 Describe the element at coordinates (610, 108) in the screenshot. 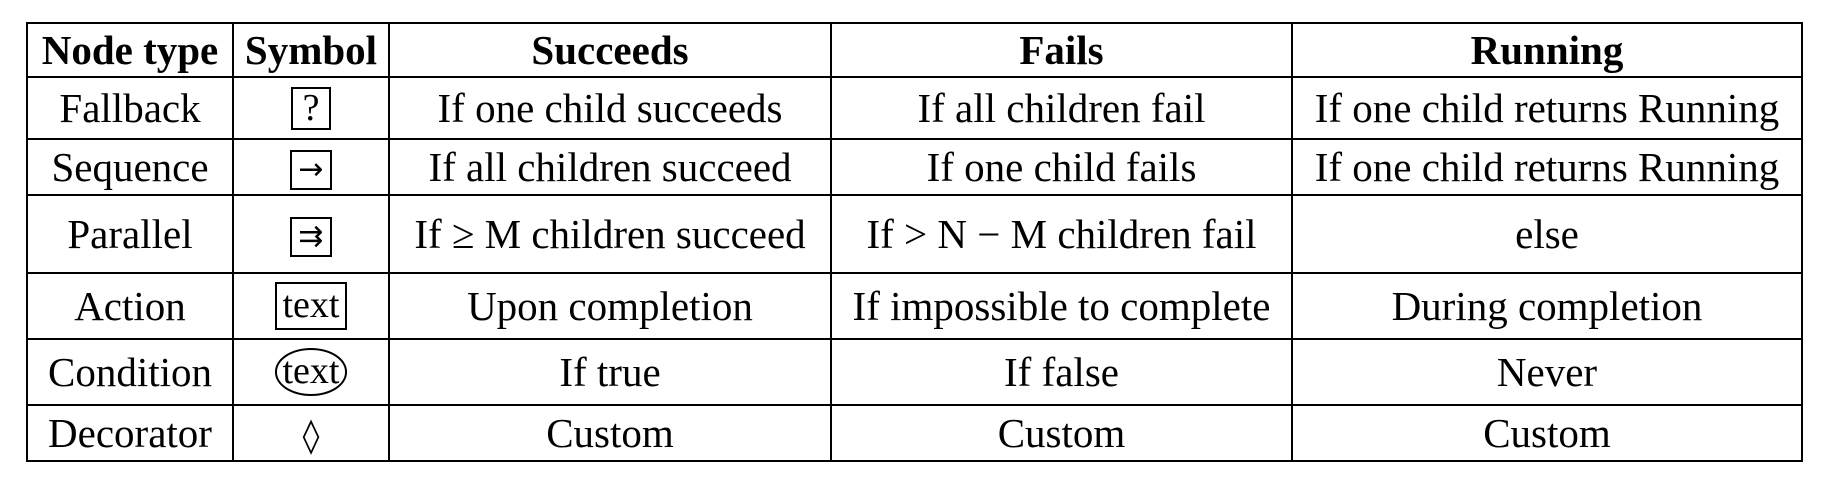

I see `succeeds-cell: If one child succeeds` at that location.